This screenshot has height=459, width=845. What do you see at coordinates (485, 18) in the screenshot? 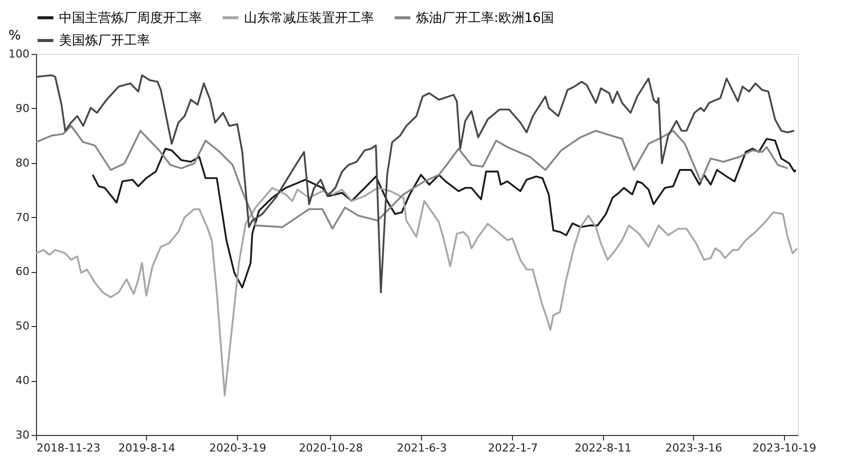
I see `legend-label: 炼油厂开工率:欧洲16国` at bounding box center [485, 18].